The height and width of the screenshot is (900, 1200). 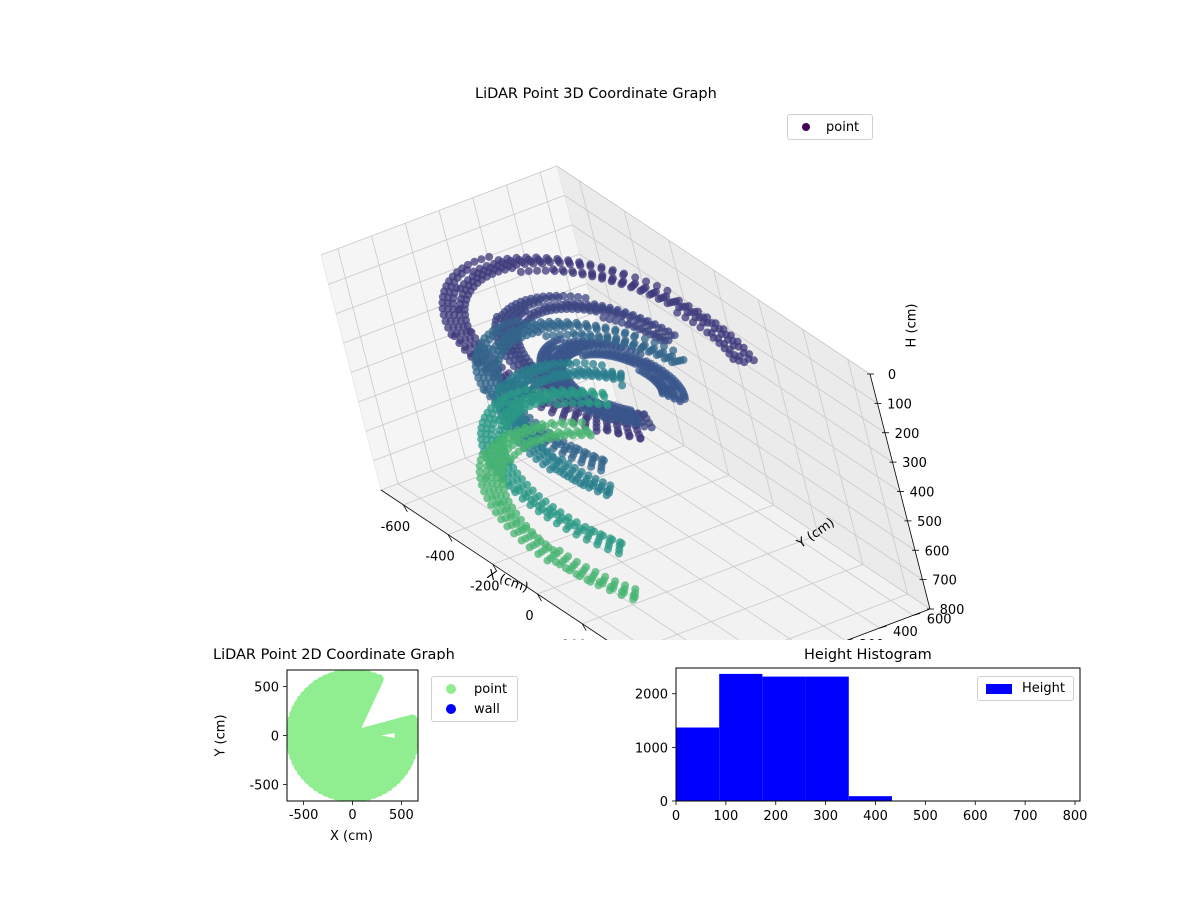 What do you see at coordinates (676, 816) in the screenshot?
I see `x-tick-label: 0` at bounding box center [676, 816].